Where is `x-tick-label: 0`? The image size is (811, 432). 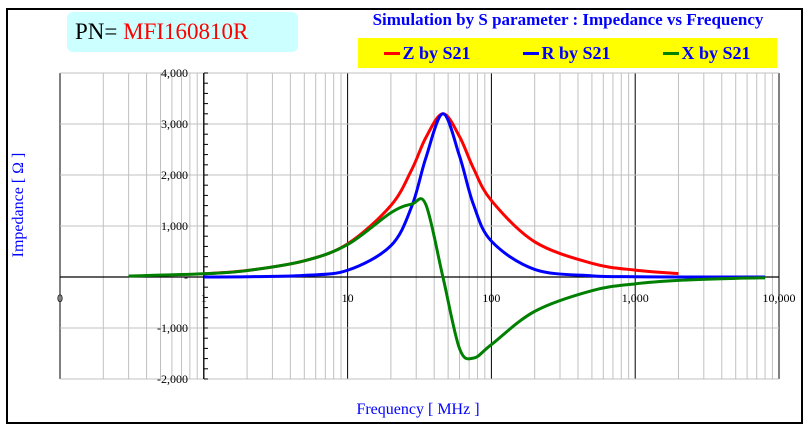 x-tick-label: 0 is located at coordinates (60, 298).